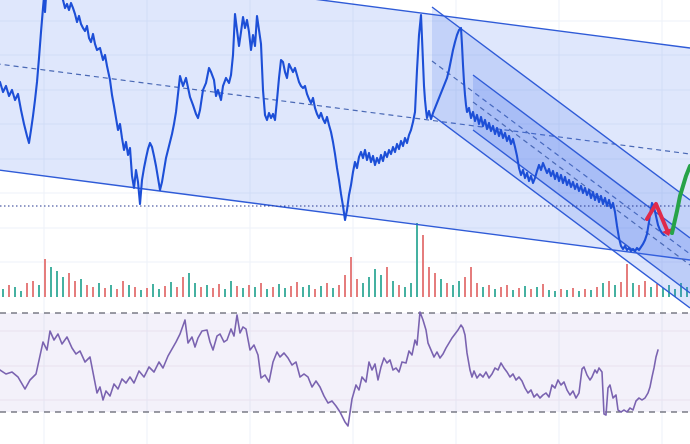 The height and width of the screenshot is (444, 690). What do you see at coordinates (658, 219) in the screenshot?
I see `red-arrow-drawing` at bounding box center [658, 219].